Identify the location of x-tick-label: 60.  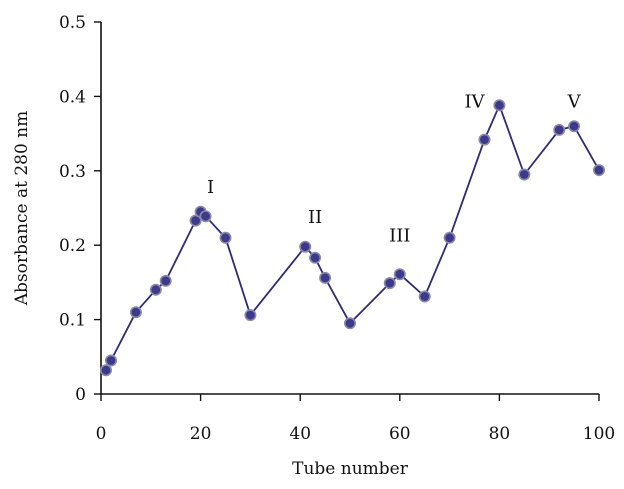
(400, 434).